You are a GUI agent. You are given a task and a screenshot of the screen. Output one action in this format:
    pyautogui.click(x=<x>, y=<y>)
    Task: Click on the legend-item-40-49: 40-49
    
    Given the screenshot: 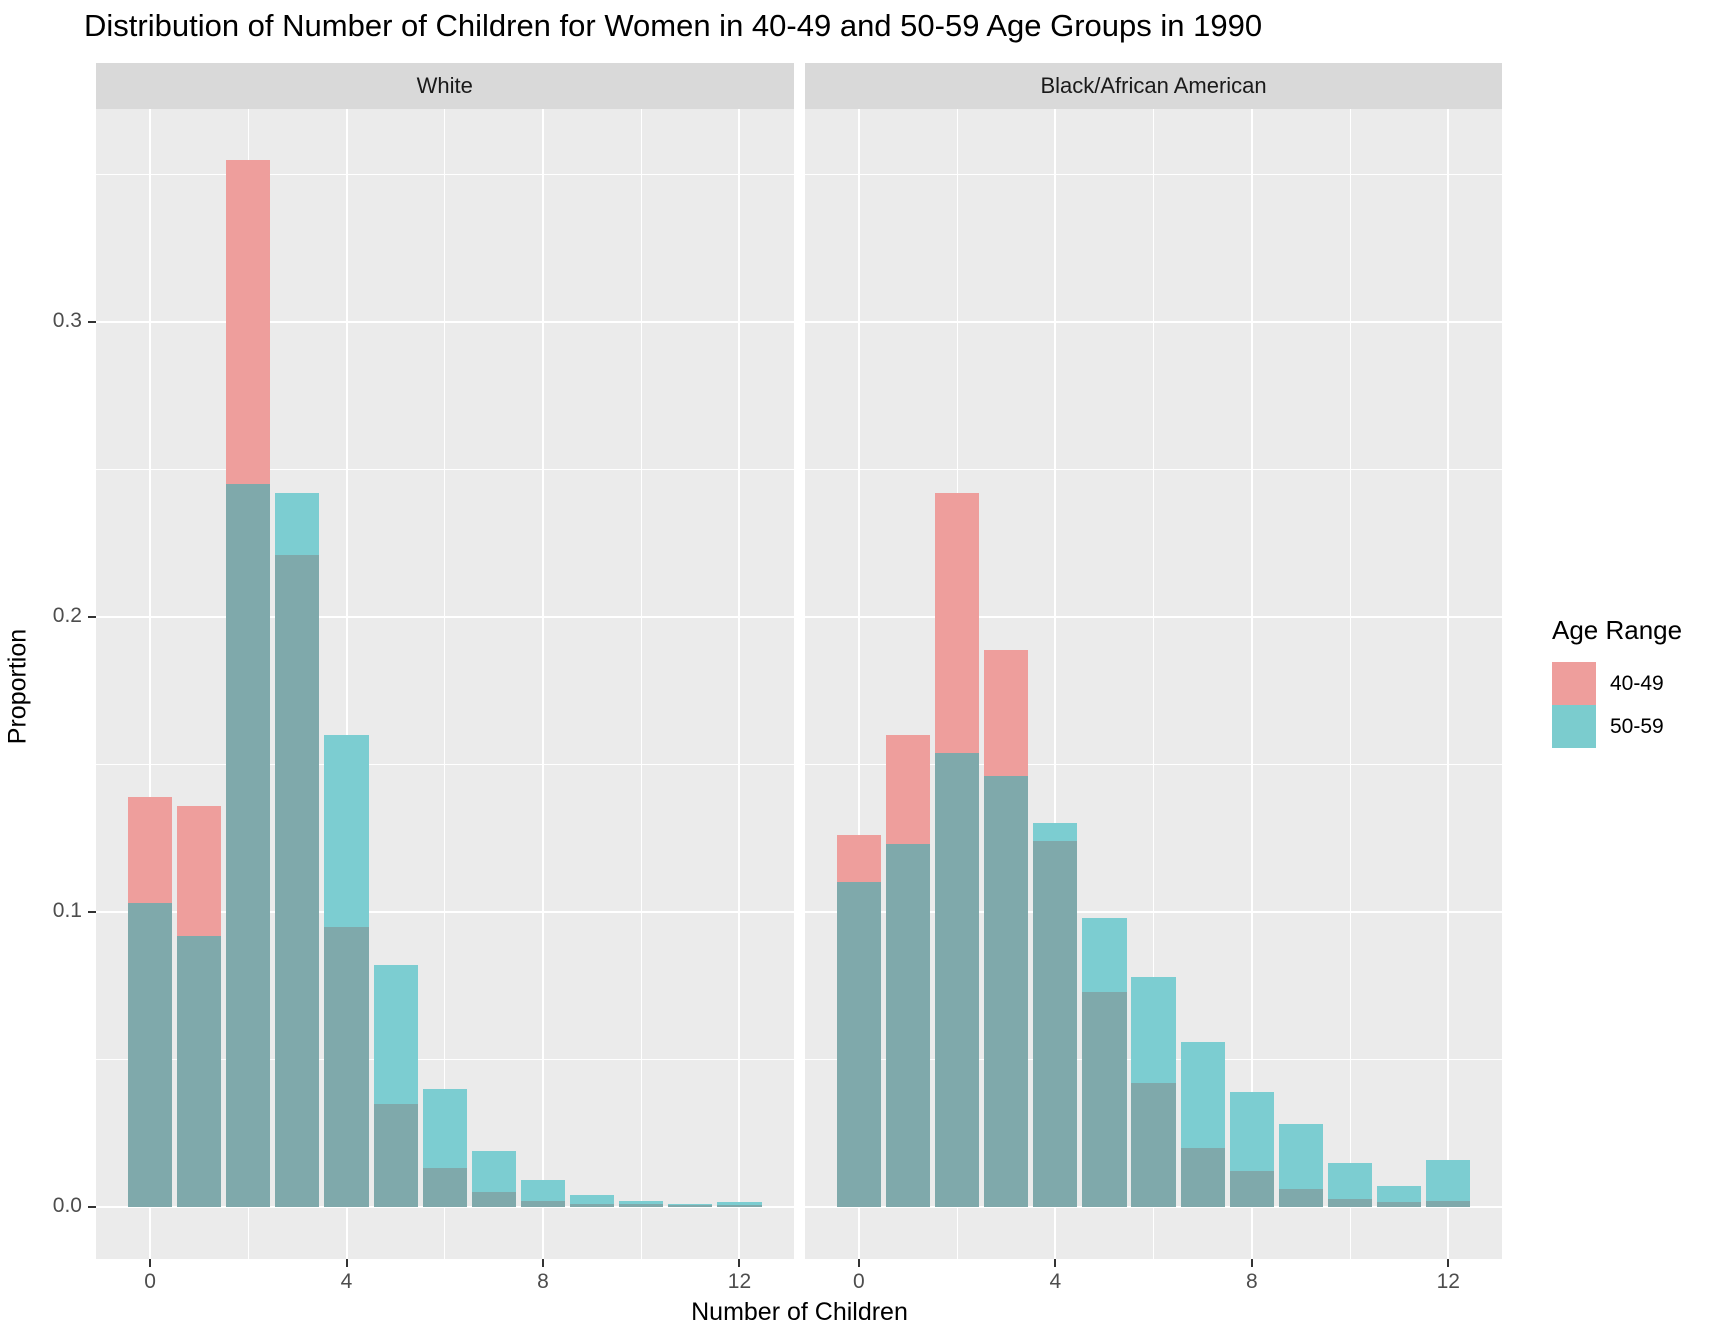 What is the action you would take?
    pyautogui.click(x=1617, y=683)
    